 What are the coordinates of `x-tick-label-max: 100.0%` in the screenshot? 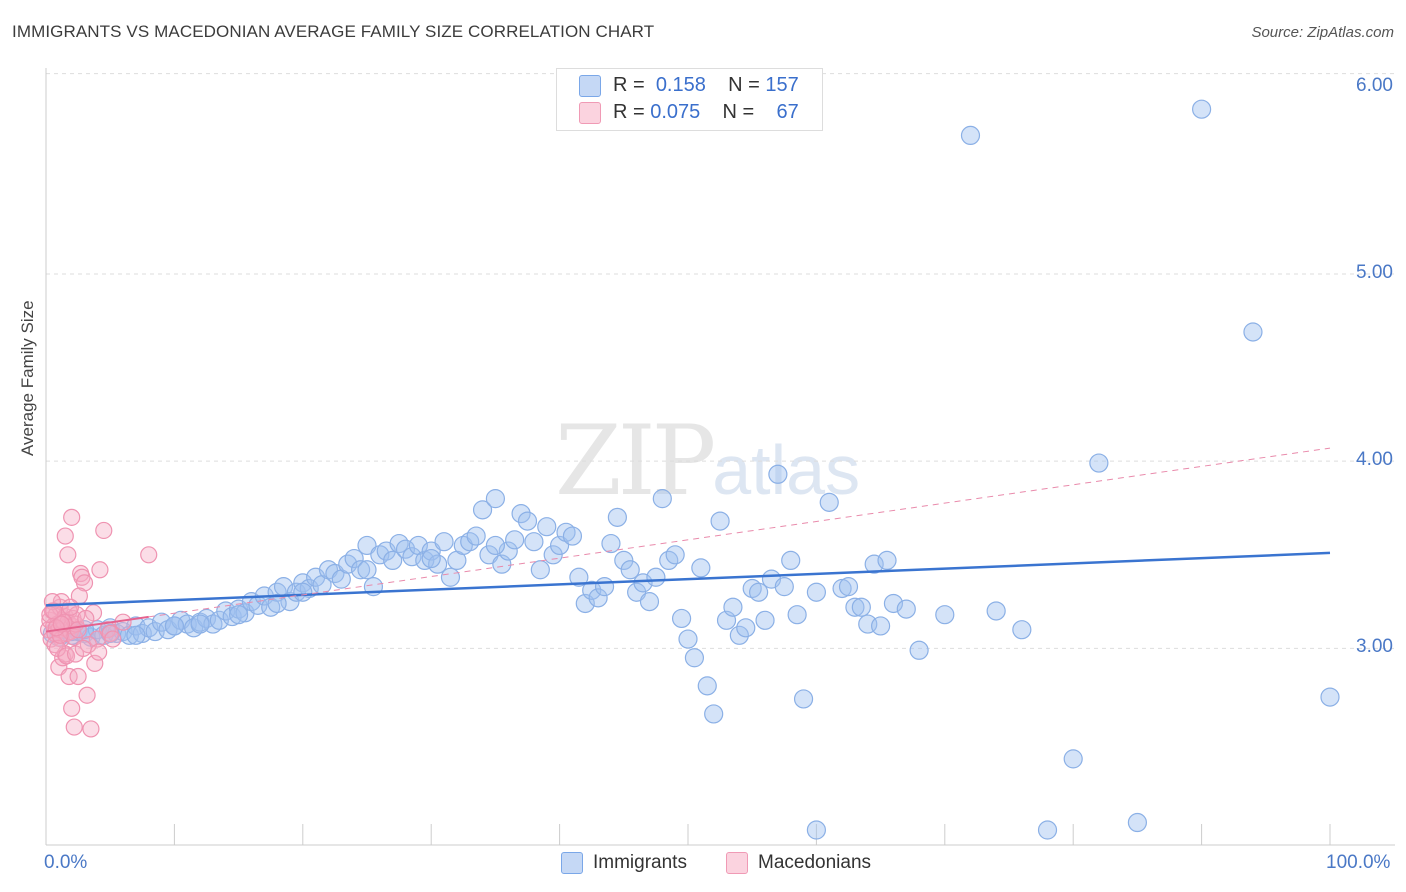 It's located at (1358, 862).